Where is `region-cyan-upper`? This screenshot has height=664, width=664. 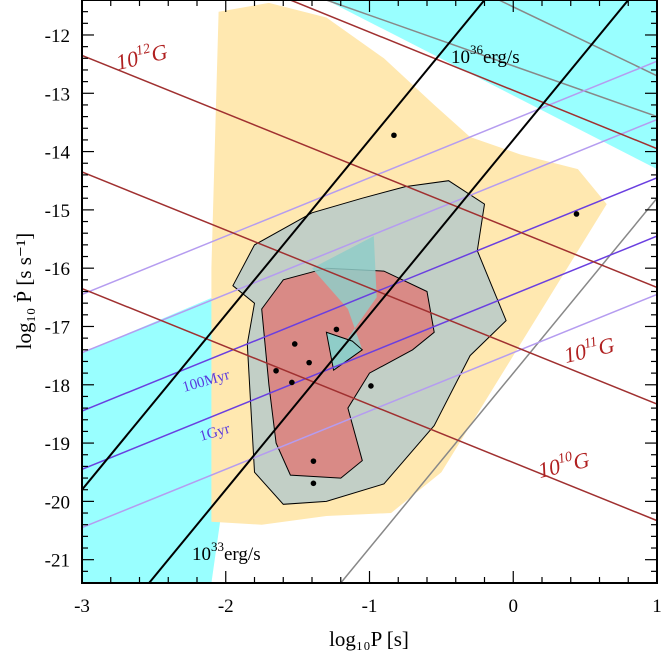 region-cyan-upper is located at coordinates (491, 85).